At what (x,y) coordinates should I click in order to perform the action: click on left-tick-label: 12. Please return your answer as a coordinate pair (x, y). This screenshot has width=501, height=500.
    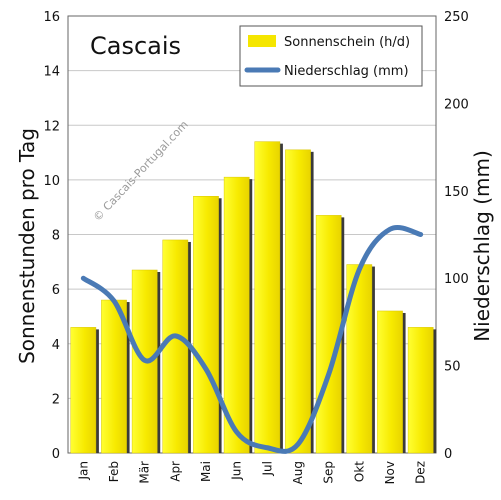
    Looking at the image, I should click on (51, 126).